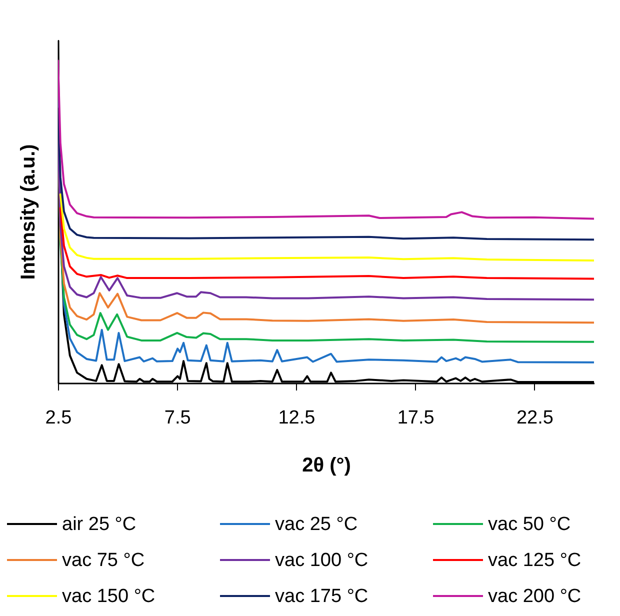 The height and width of the screenshot is (616, 620). I want to click on legend-label: vac 175 °C, so click(321, 596).